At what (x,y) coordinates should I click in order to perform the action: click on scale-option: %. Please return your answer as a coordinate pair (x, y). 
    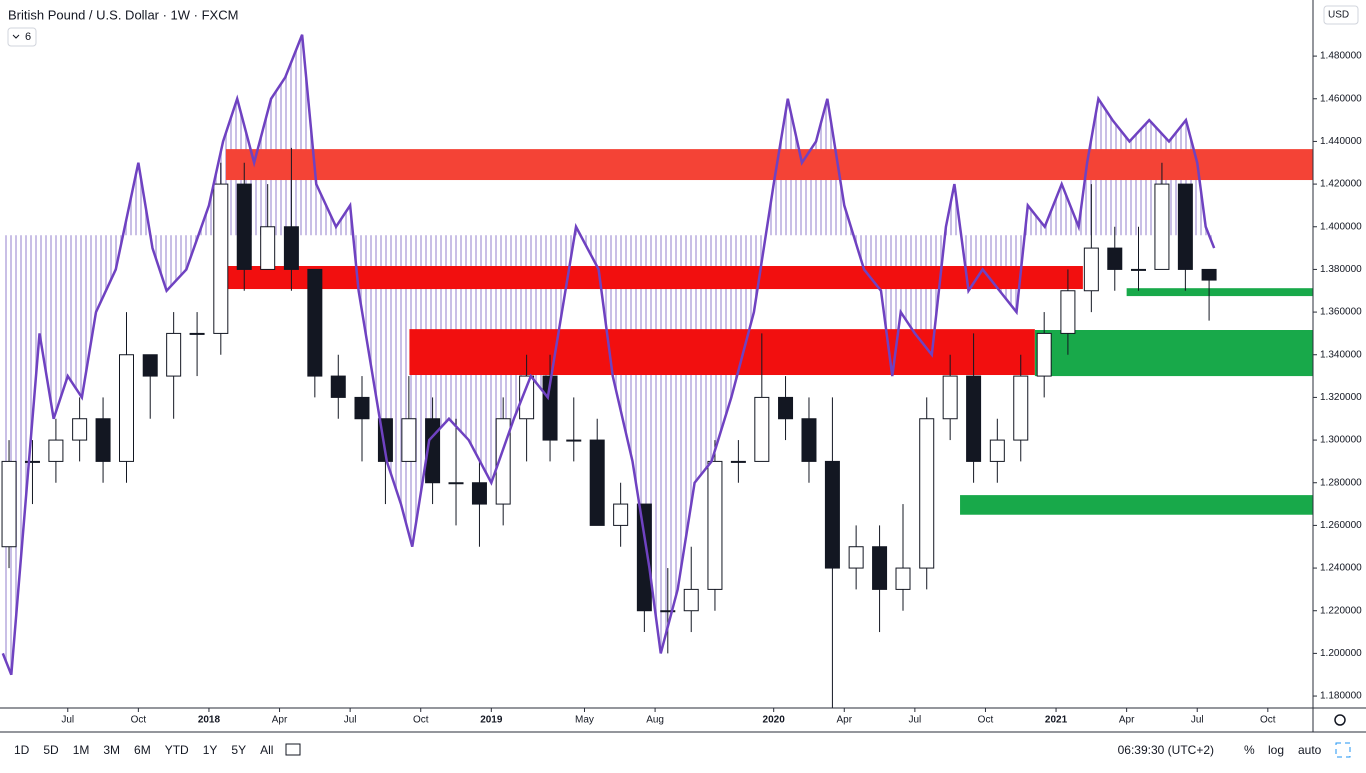
    Looking at the image, I should click on (1249, 750).